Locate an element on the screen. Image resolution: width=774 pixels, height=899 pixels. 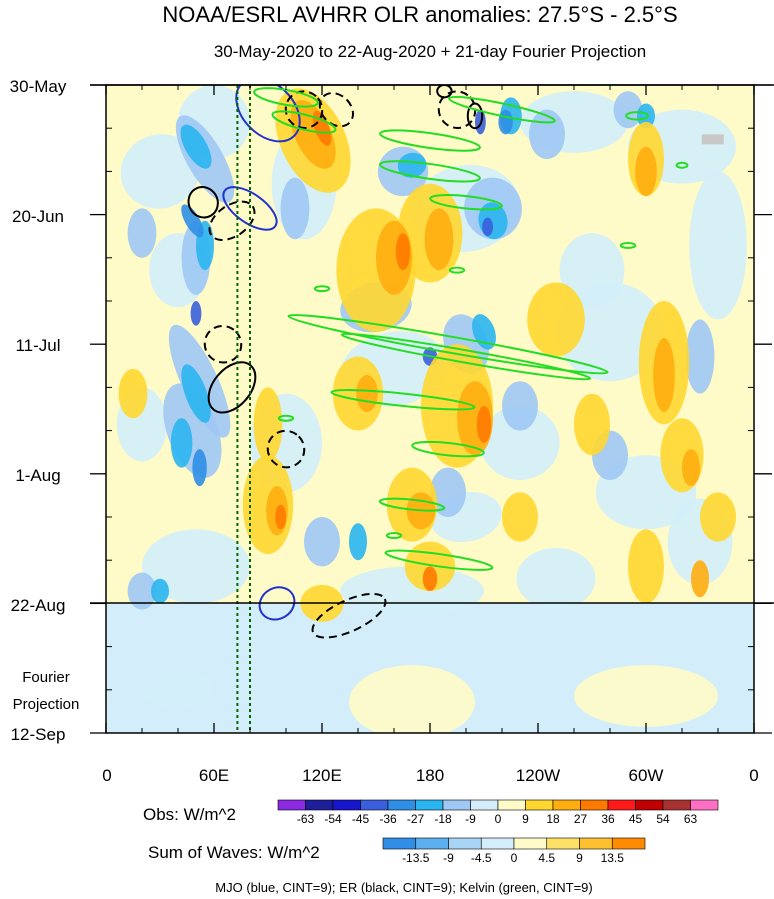
waves-colorbar-level-label: 0 is located at coordinates (514, 858).